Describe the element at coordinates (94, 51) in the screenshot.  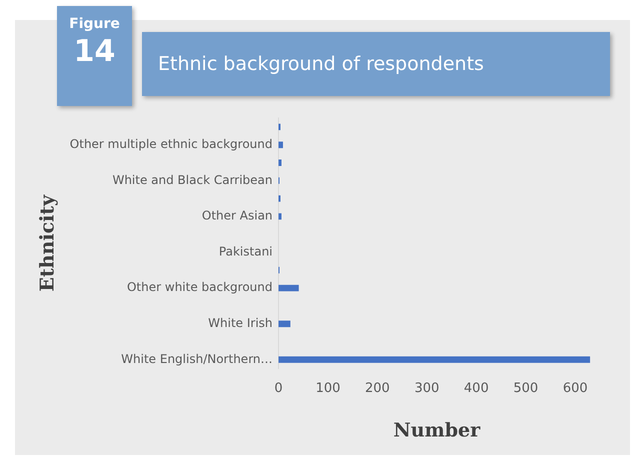
I see `text: 14` at that location.